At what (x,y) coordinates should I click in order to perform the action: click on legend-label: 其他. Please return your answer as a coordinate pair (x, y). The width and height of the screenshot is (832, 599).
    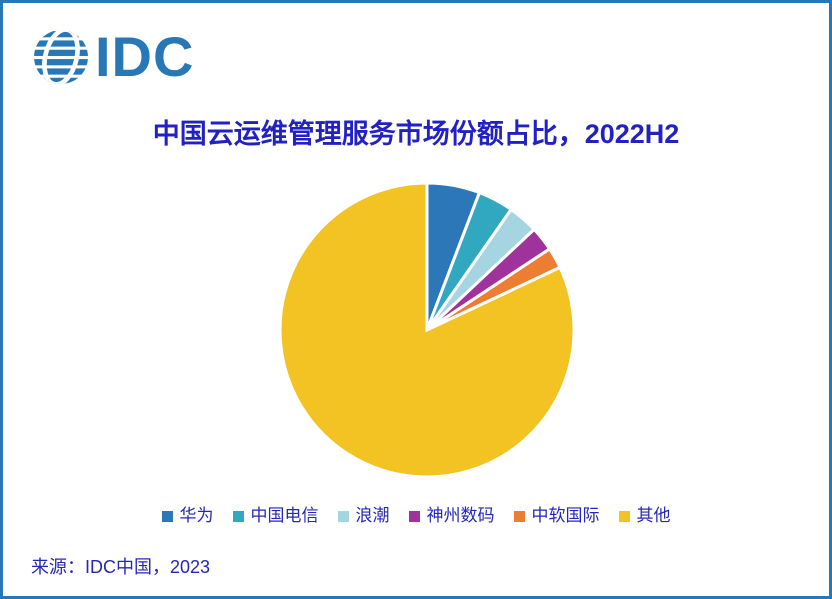
    Looking at the image, I should click on (653, 515).